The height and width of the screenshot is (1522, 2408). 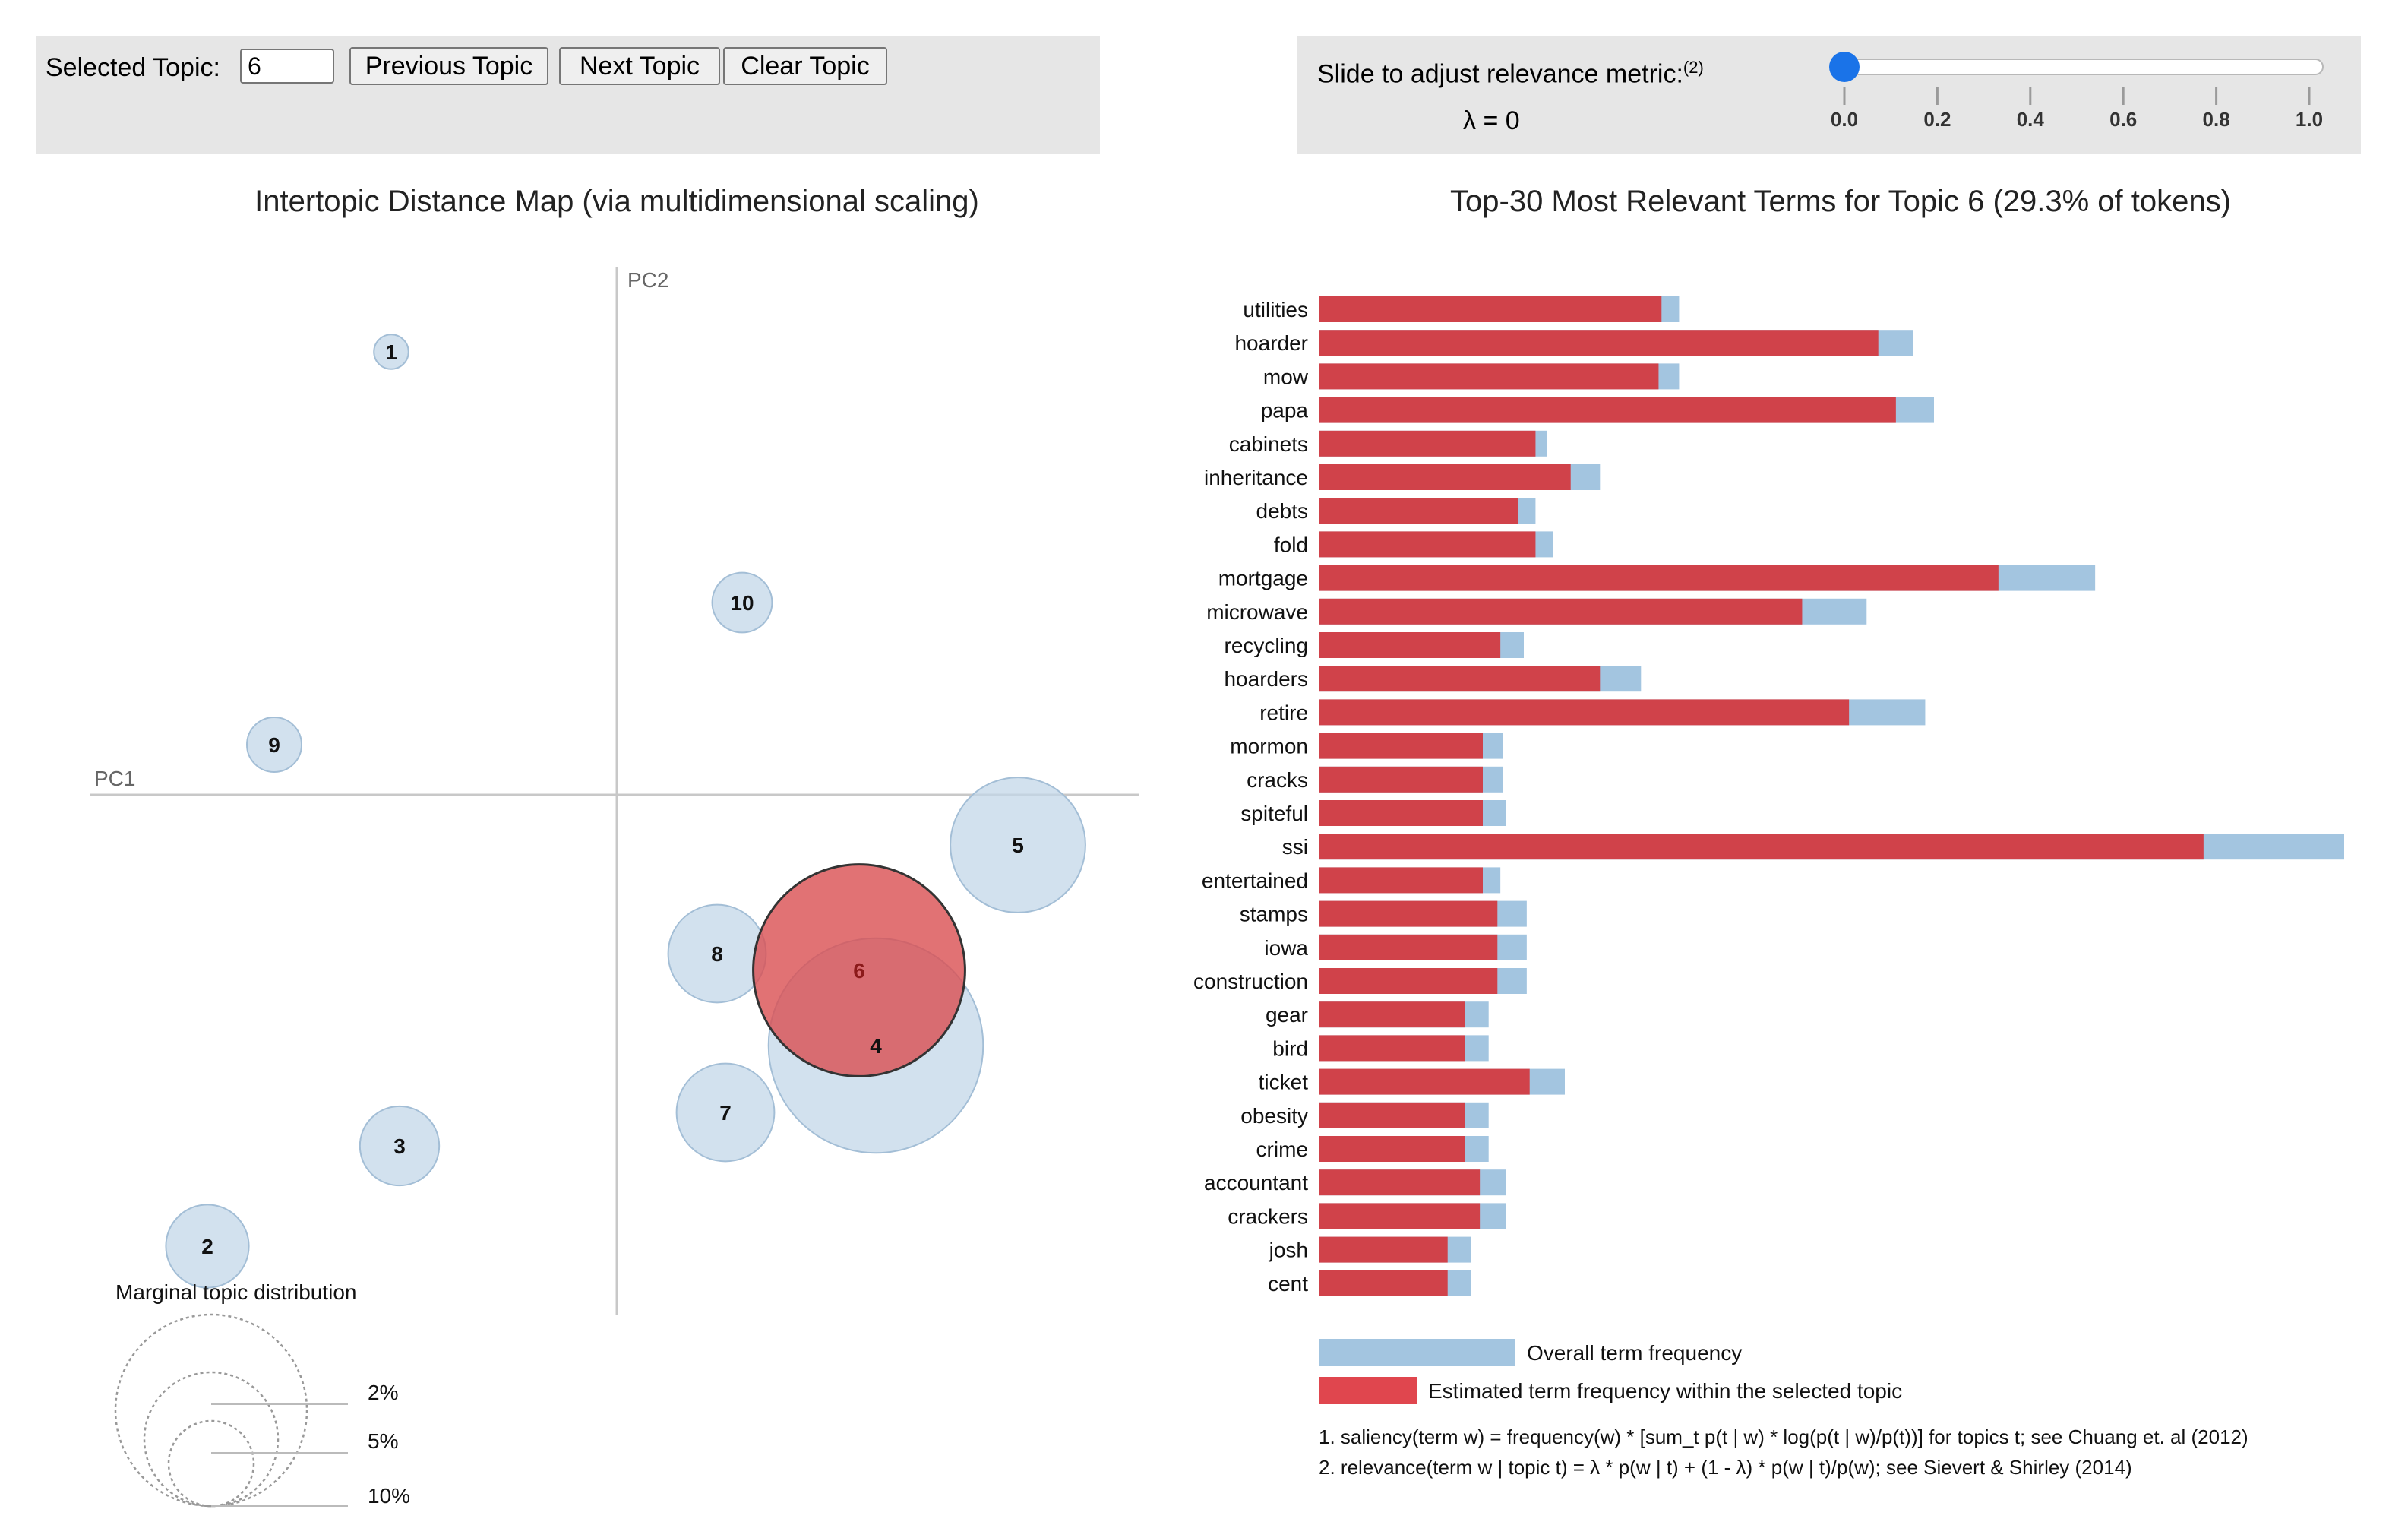 What do you see at coordinates (1287, 1015) in the screenshot?
I see `term-label: gear` at bounding box center [1287, 1015].